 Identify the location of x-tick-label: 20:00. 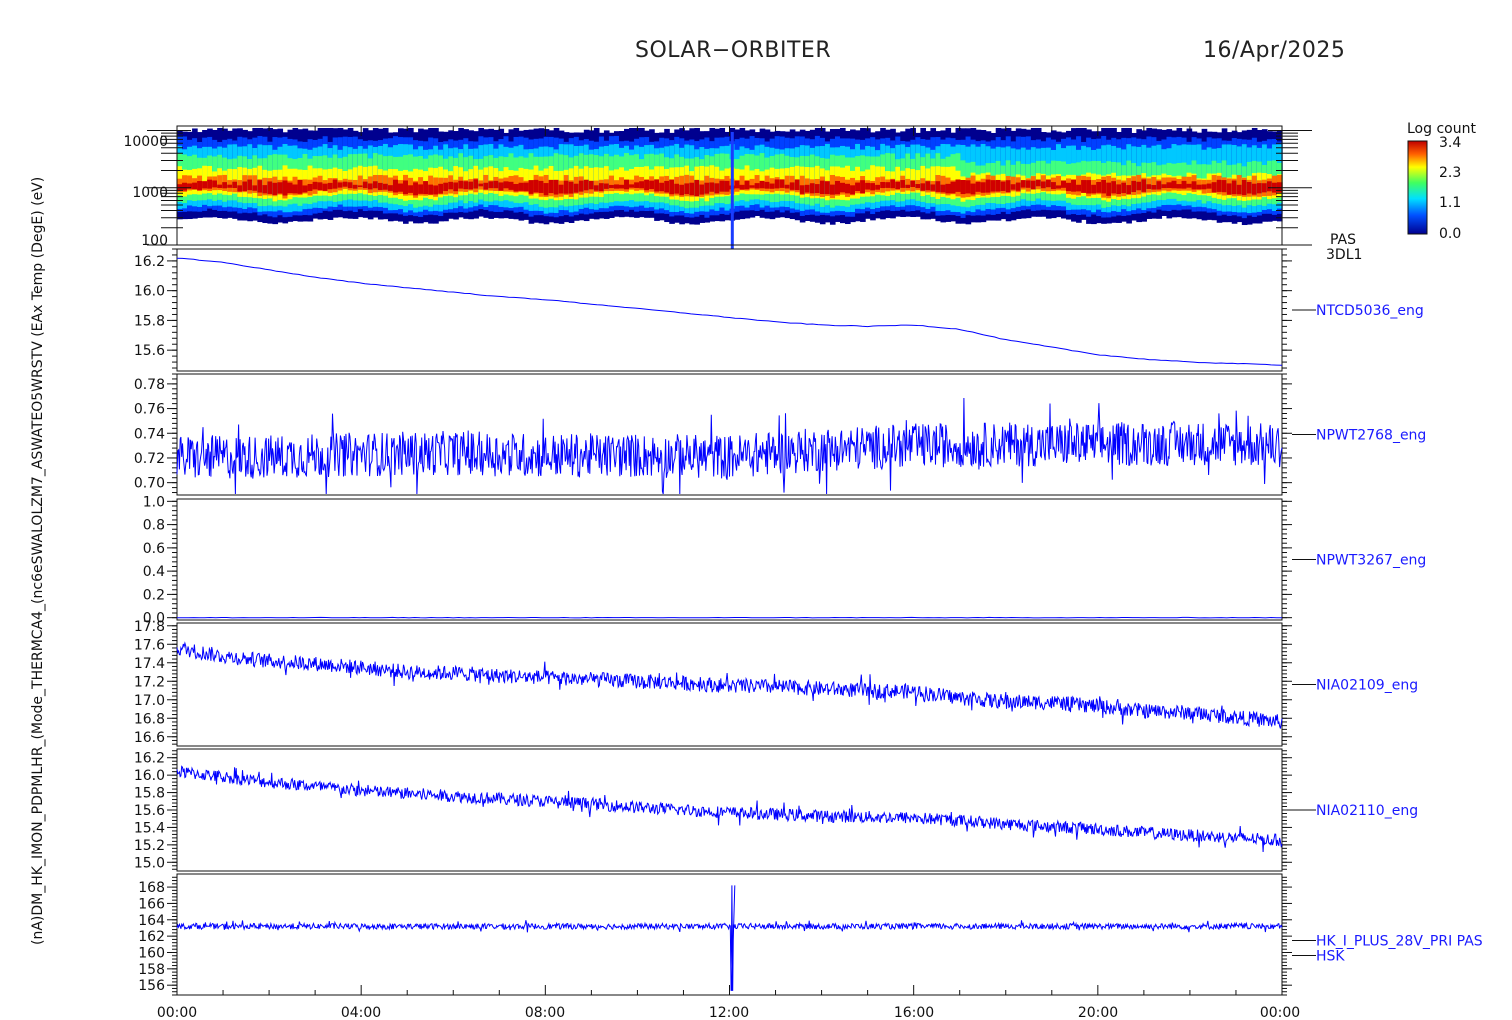
(1098, 1012).